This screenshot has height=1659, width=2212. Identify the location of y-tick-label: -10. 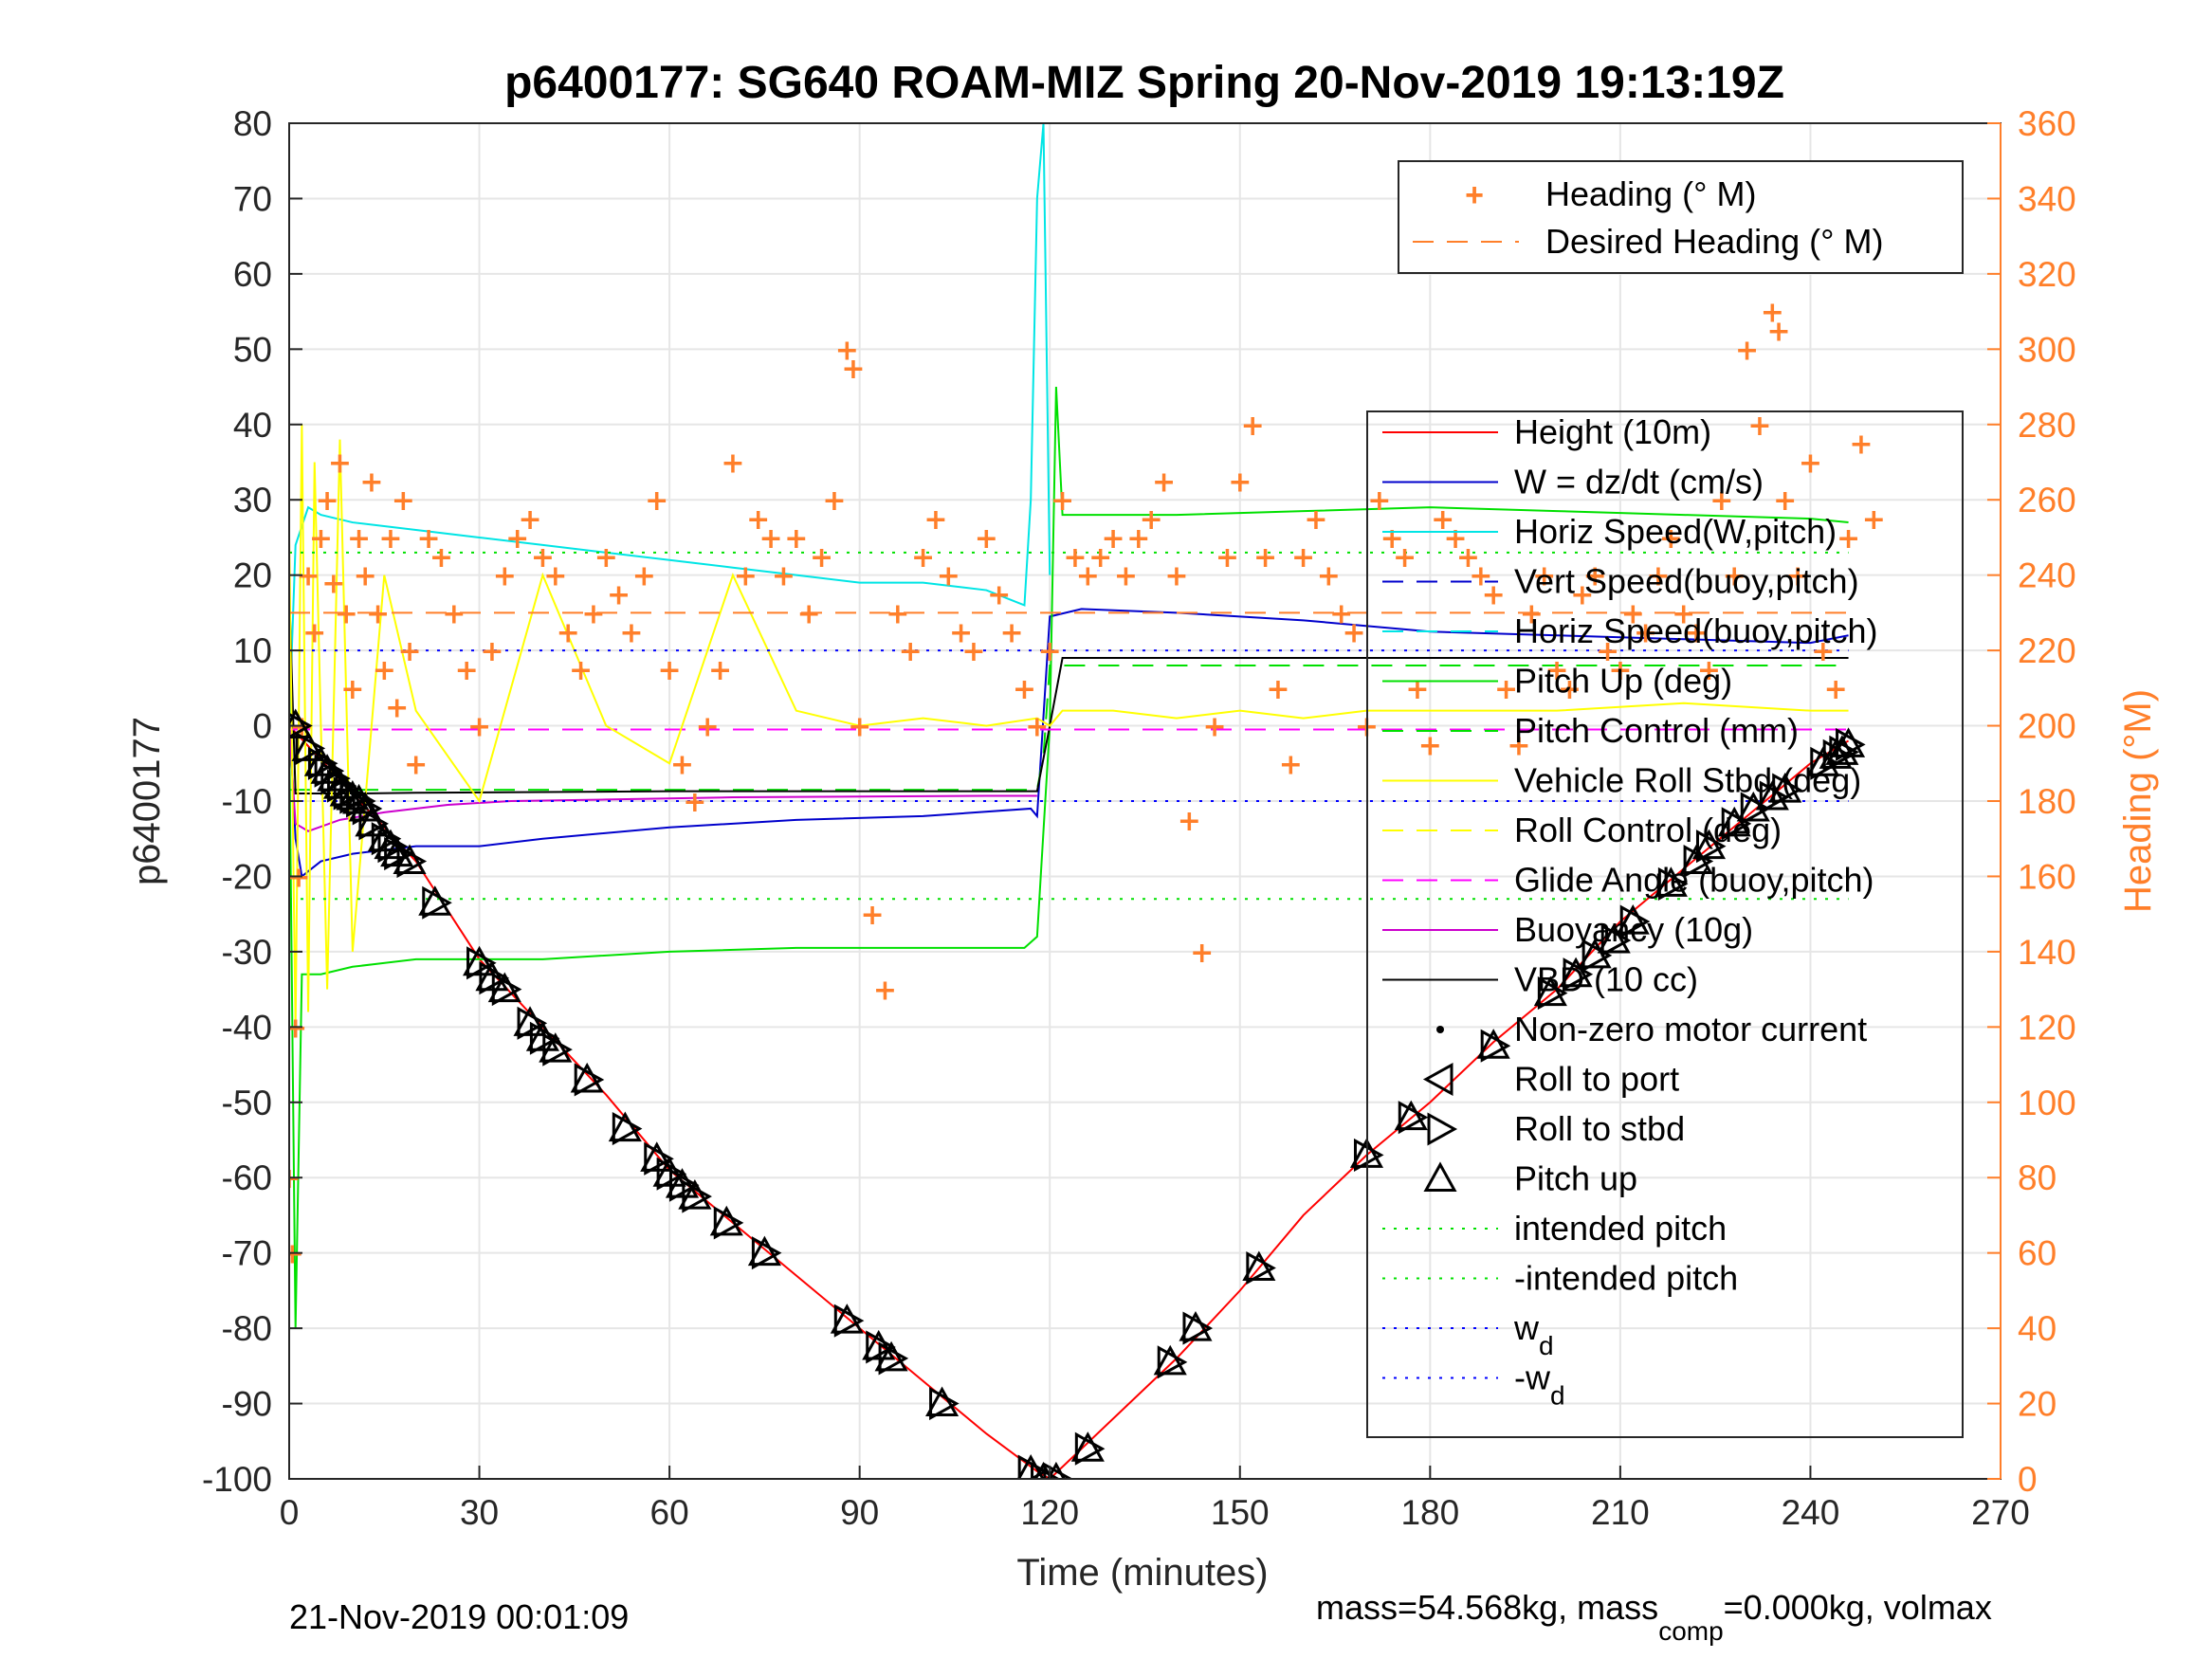
(247, 801).